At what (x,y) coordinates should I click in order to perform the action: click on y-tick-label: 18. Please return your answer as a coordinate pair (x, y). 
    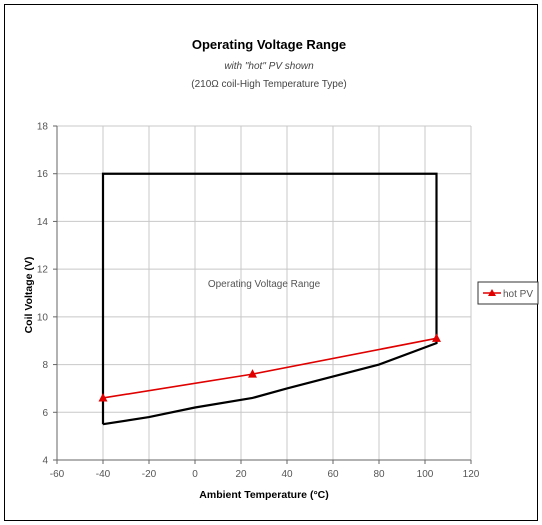
    Looking at the image, I should click on (43, 127).